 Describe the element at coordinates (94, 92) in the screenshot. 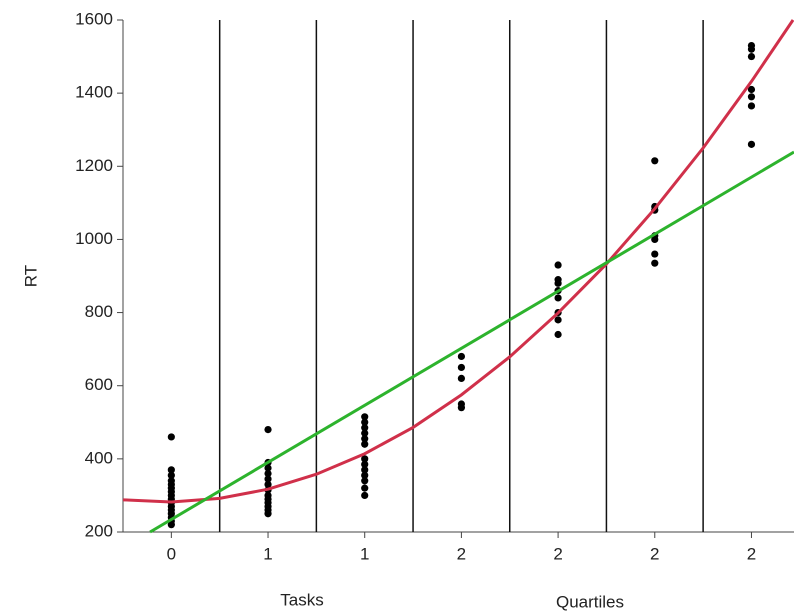

I see `y-tick-label: 1400` at that location.